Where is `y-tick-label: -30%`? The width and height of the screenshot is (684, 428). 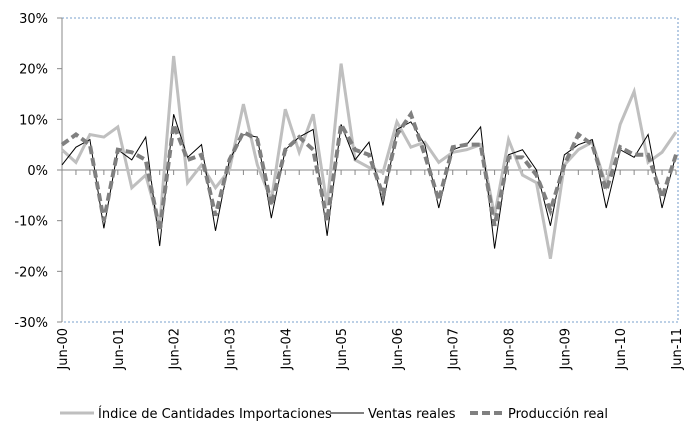 y-tick-label: -30% is located at coordinates (31, 323).